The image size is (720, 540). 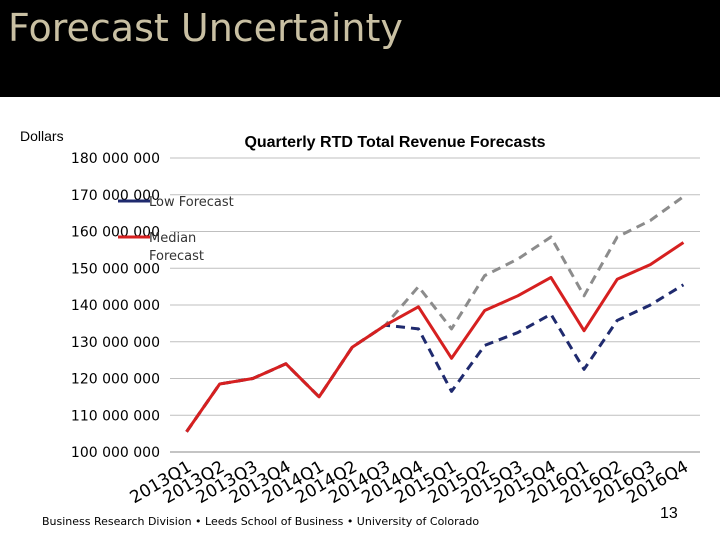 What do you see at coordinates (176, 256) in the screenshot?
I see `legend-label-median-line2: Forecast` at bounding box center [176, 256].